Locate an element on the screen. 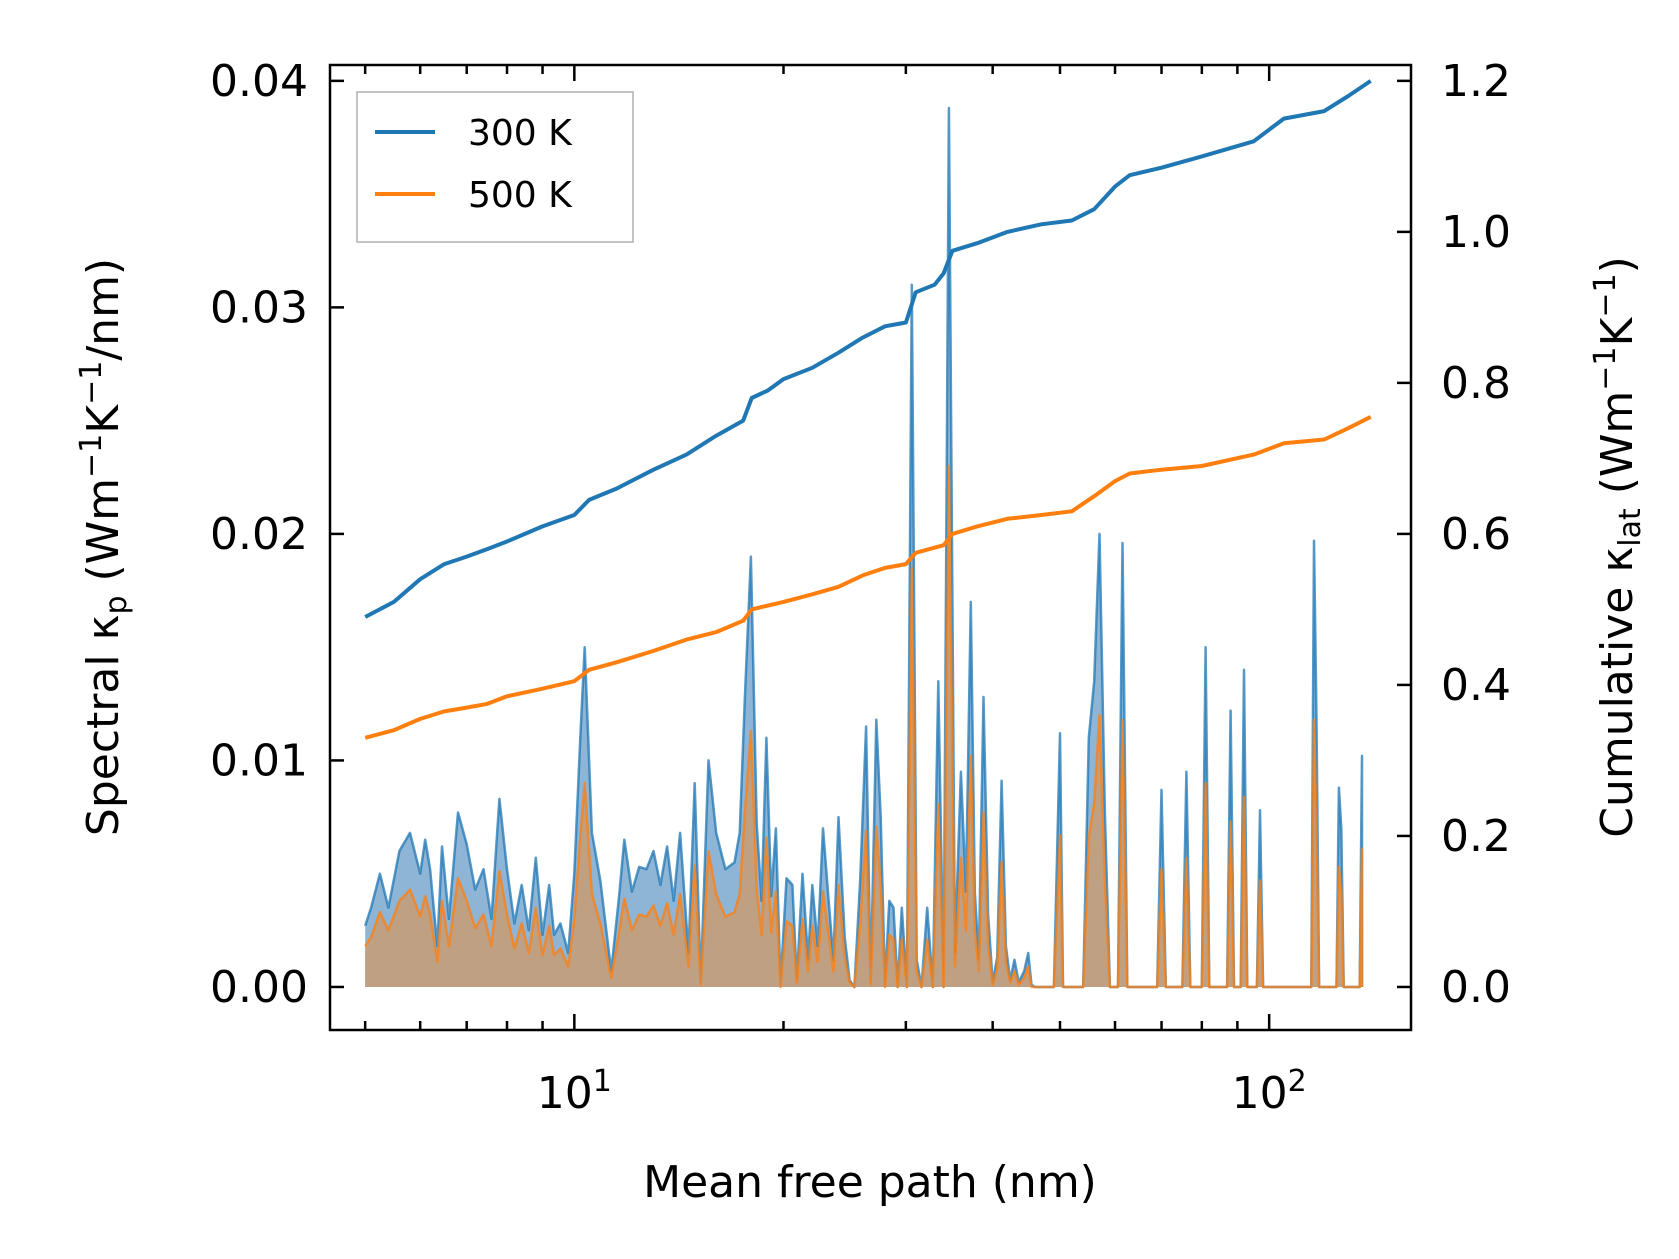 The height and width of the screenshot is (1259, 1679). y-left-tick-label: 0.03 is located at coordinates (259, 307).